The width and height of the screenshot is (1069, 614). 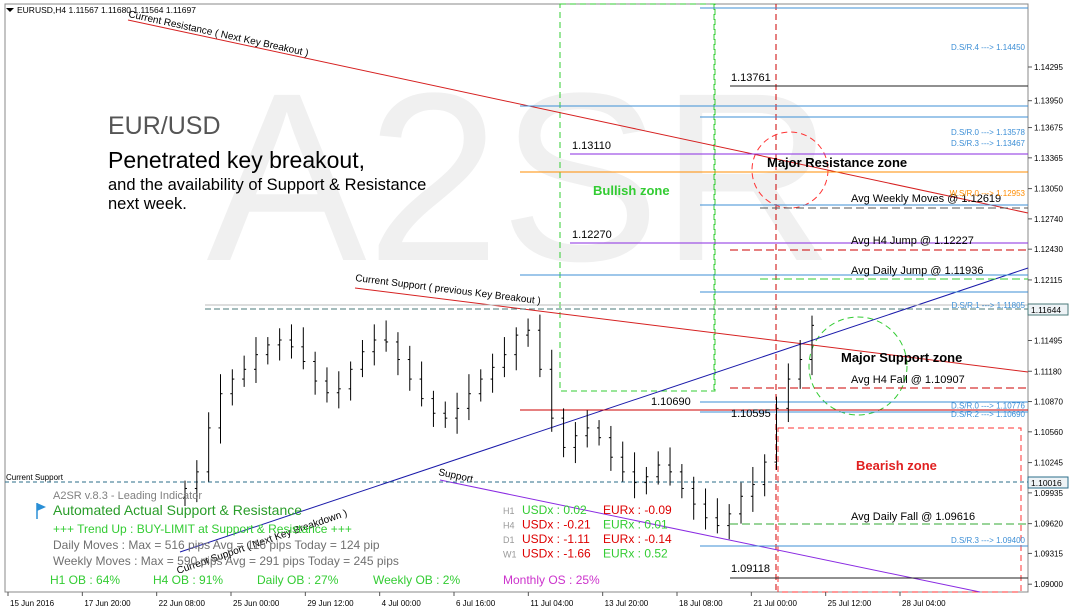 I want to click on bullish-zone-box, so click(x=637, y=197).